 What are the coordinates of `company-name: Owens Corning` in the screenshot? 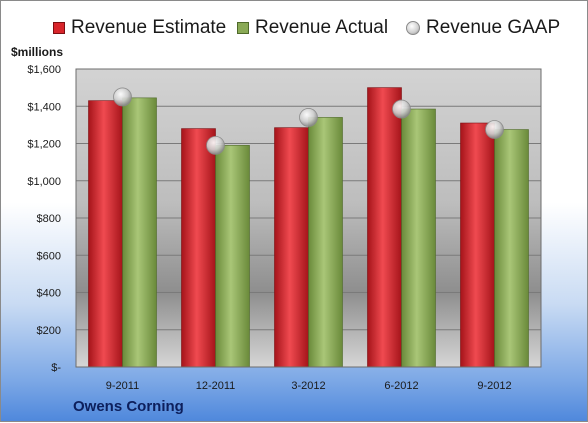 It's located at (128, 406).